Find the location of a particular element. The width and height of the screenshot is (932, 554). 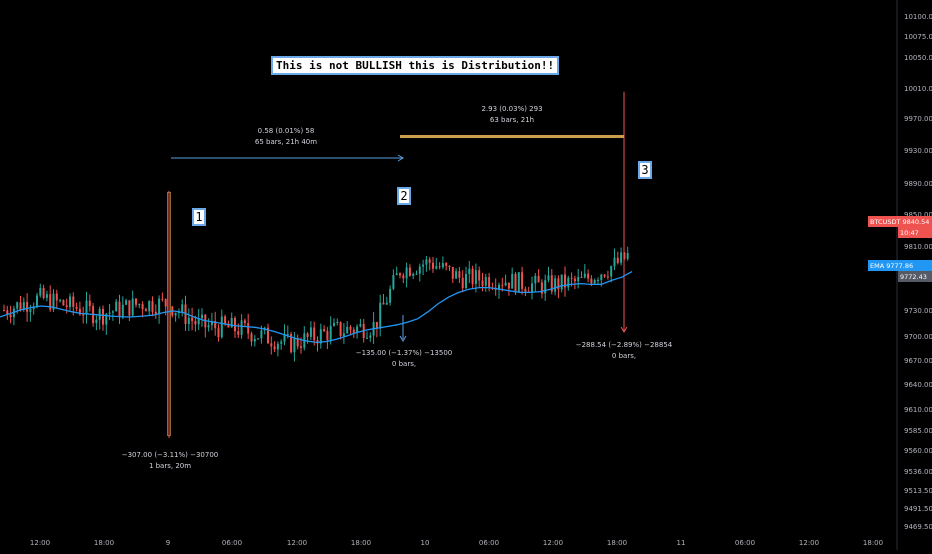

y-tick-label: 9585.00 is located at coordinates (918, 431).